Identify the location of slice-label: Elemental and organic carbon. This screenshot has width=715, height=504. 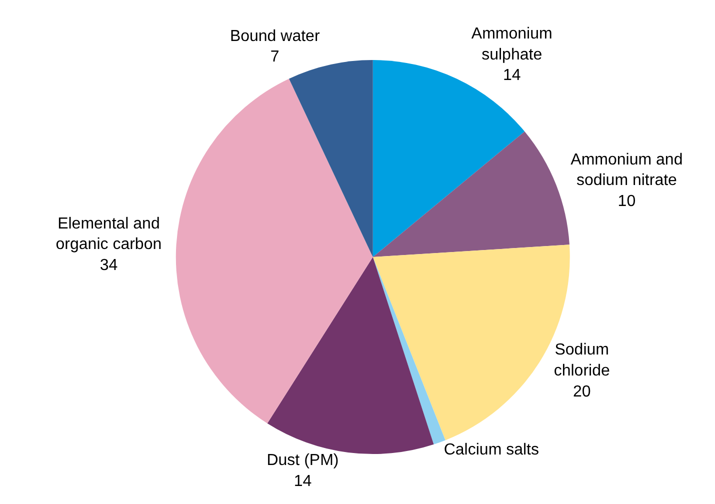
(109, 234).